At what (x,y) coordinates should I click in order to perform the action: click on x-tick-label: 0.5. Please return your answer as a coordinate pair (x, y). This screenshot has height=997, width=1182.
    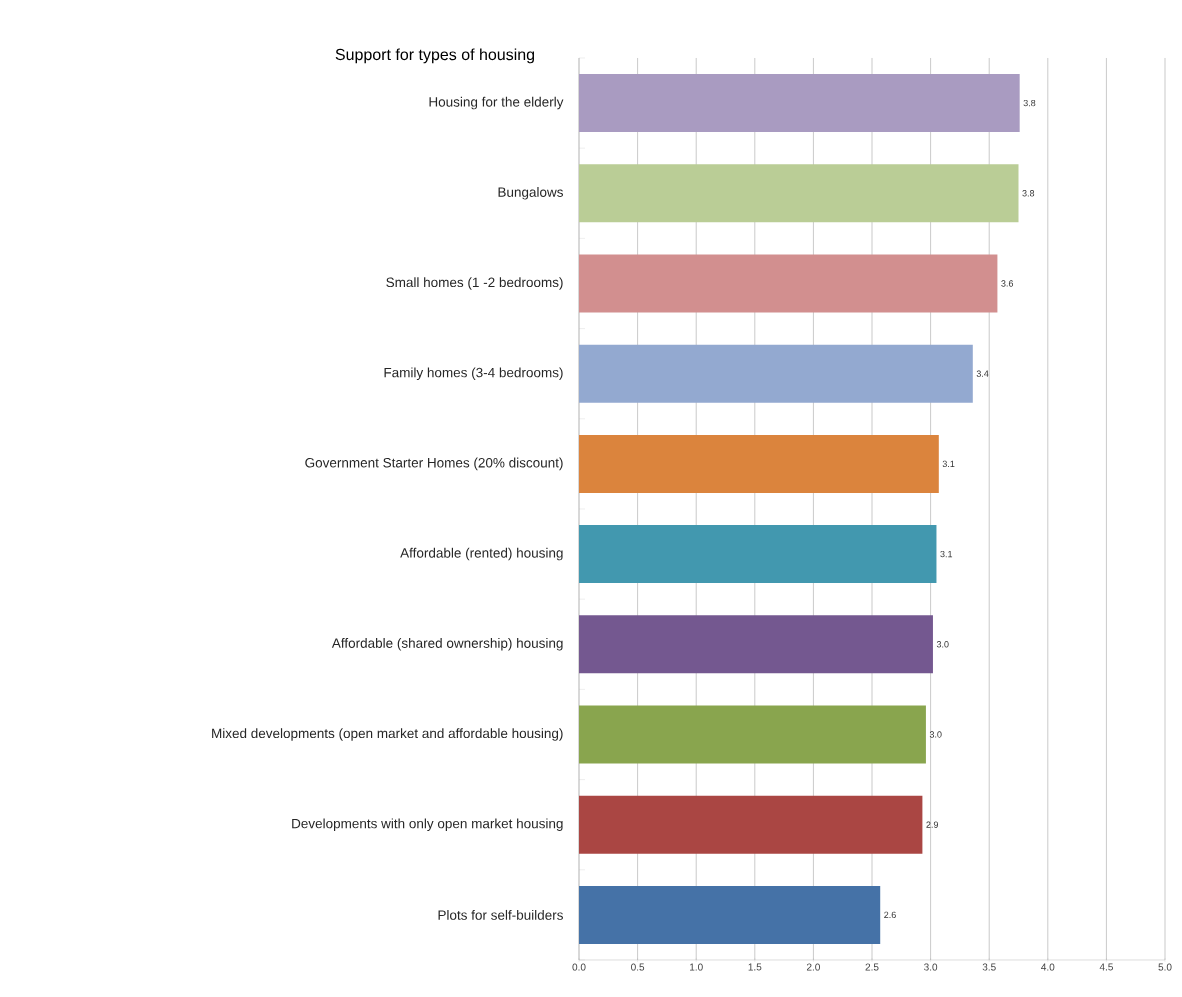
    Looking at the image, I should click on (638, 967).